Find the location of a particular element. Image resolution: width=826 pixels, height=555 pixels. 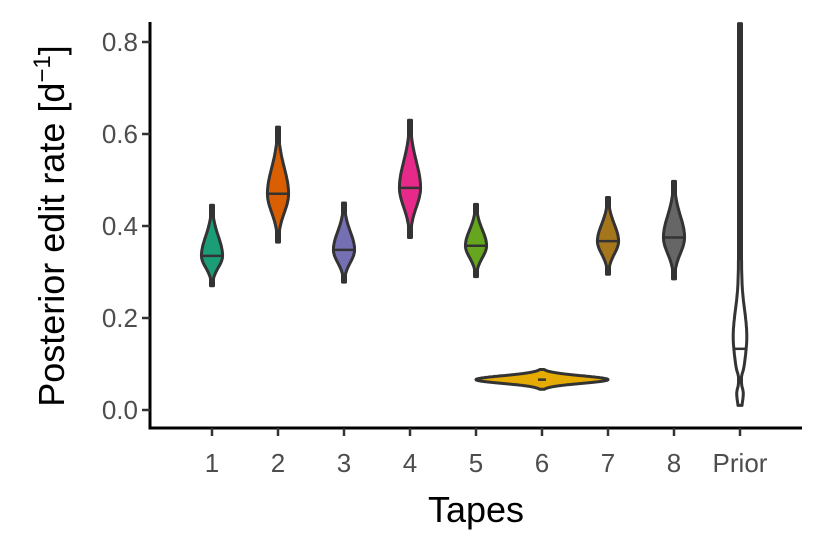

x-tick-label: 6 is located at coordinates (542, 463).